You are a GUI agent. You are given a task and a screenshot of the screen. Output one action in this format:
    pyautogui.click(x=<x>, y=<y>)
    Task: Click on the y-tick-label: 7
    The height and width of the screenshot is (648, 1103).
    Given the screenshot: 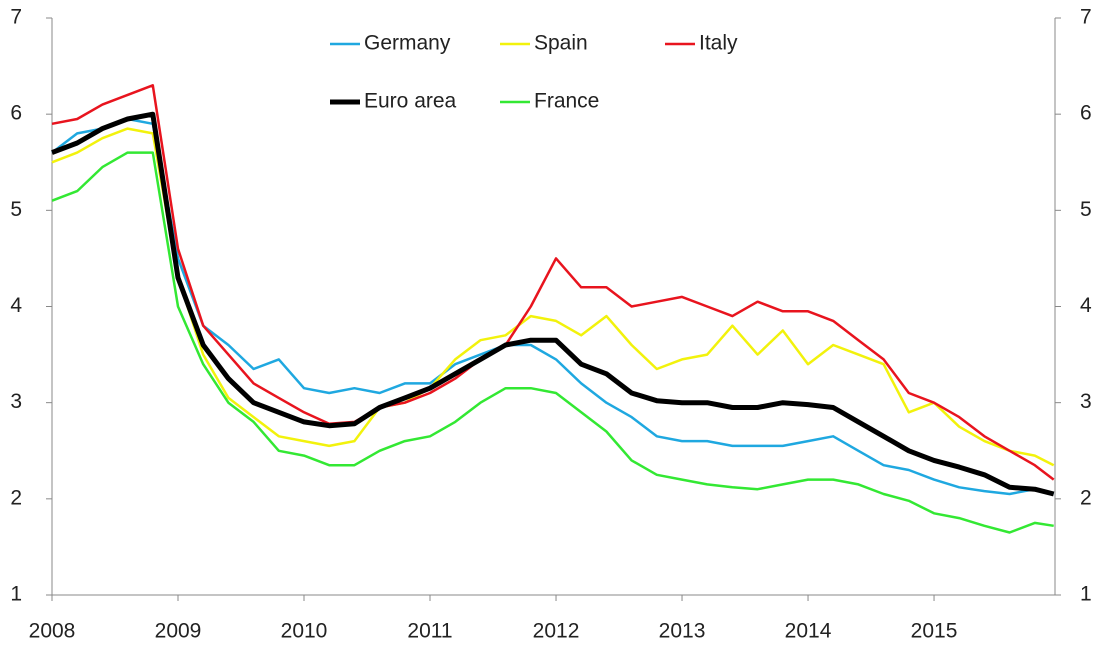 What is the action you would take?
    pyautogui.click(x=16, y=17)
    